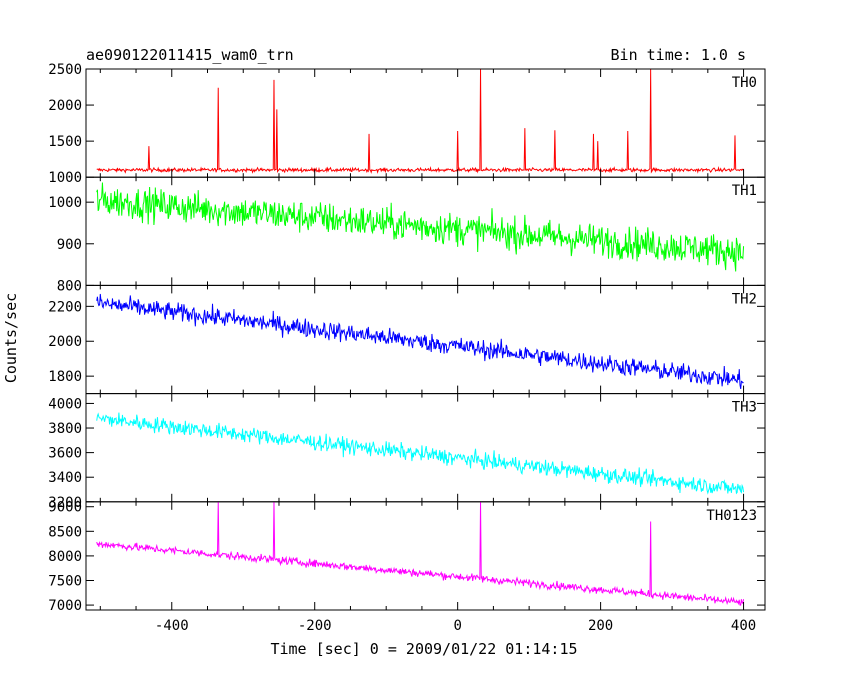 The height and width of the screenshot is (680, 850). I want to click on series-TH0-line, so click(420, 121).